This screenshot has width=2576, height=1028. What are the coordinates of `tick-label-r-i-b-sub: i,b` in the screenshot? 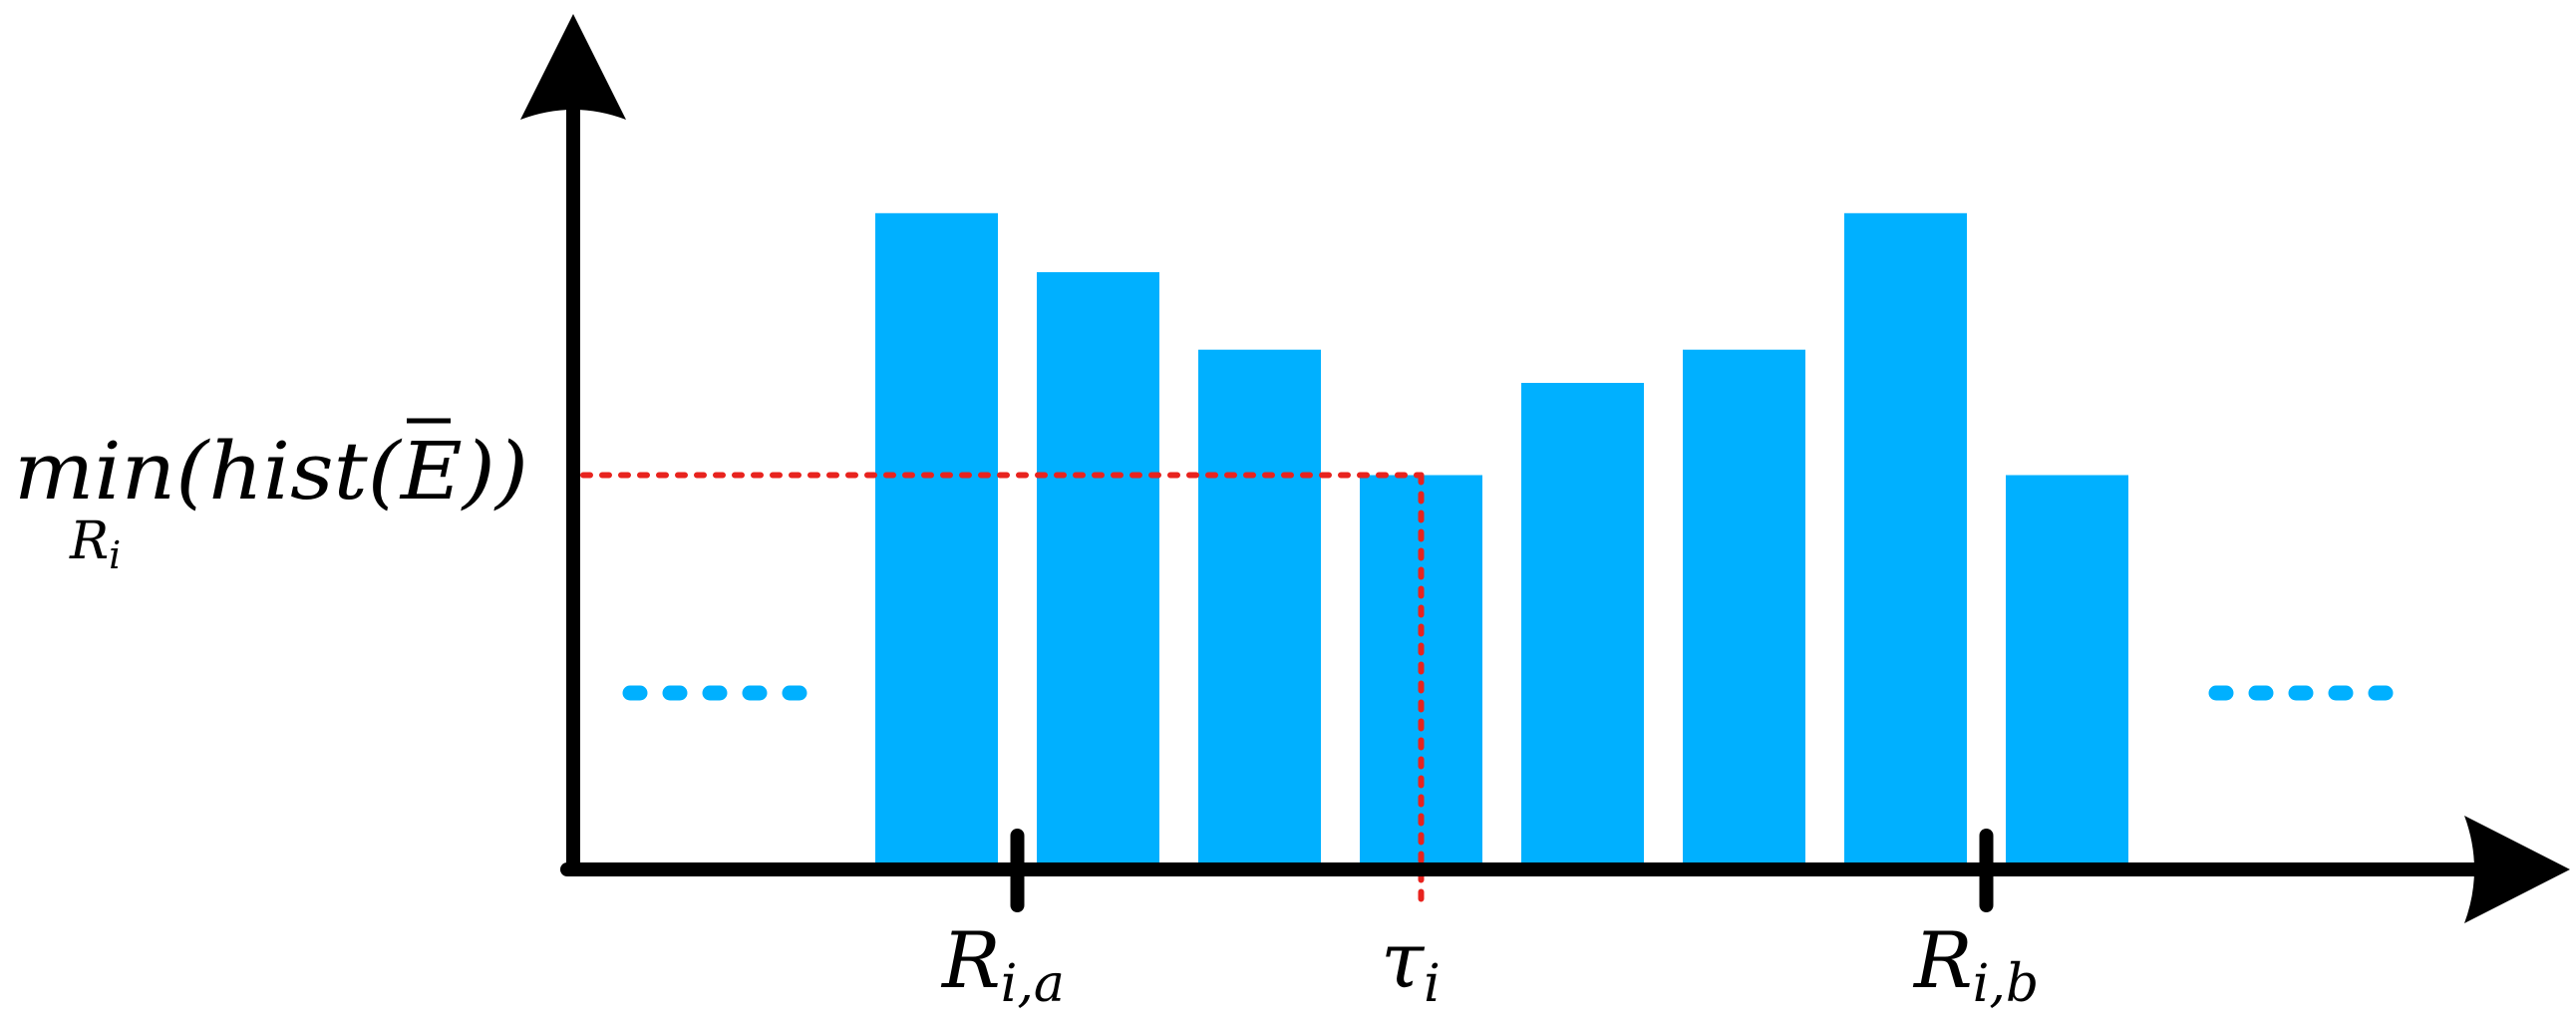 It's located at (2006, 984).